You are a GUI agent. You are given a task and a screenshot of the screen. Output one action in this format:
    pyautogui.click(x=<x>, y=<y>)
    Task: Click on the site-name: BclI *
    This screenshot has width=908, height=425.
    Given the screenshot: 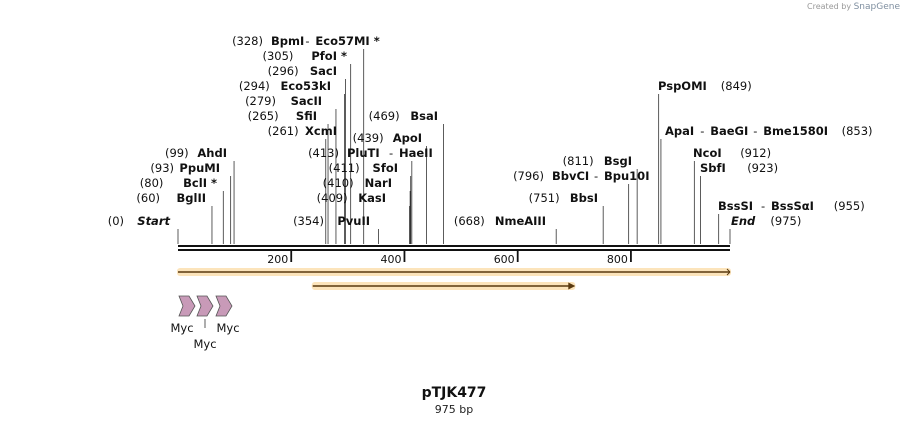 What is the action you would take?
    pyautogui.click(x=200, y=183)
    